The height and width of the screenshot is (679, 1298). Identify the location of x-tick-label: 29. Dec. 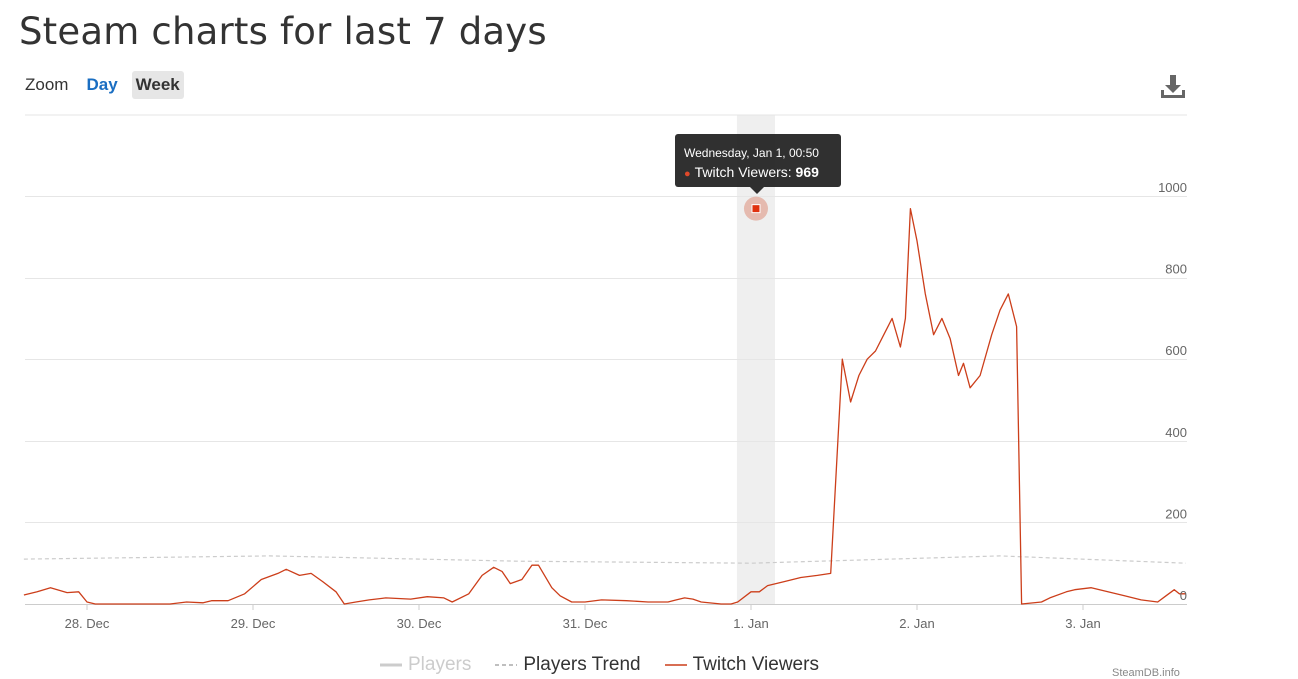
(253, 623).